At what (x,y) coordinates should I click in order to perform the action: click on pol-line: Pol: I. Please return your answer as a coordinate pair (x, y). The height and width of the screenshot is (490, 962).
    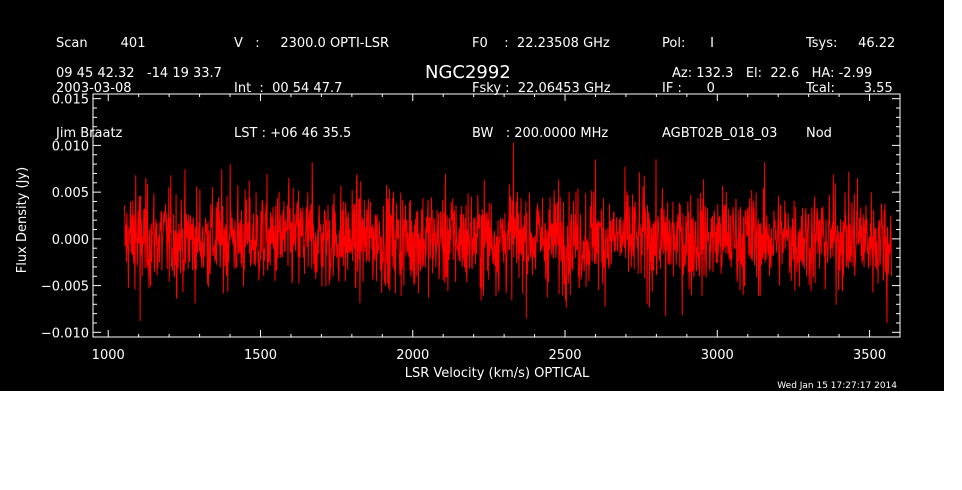
    Looking at the image, I should click on (688, 43).